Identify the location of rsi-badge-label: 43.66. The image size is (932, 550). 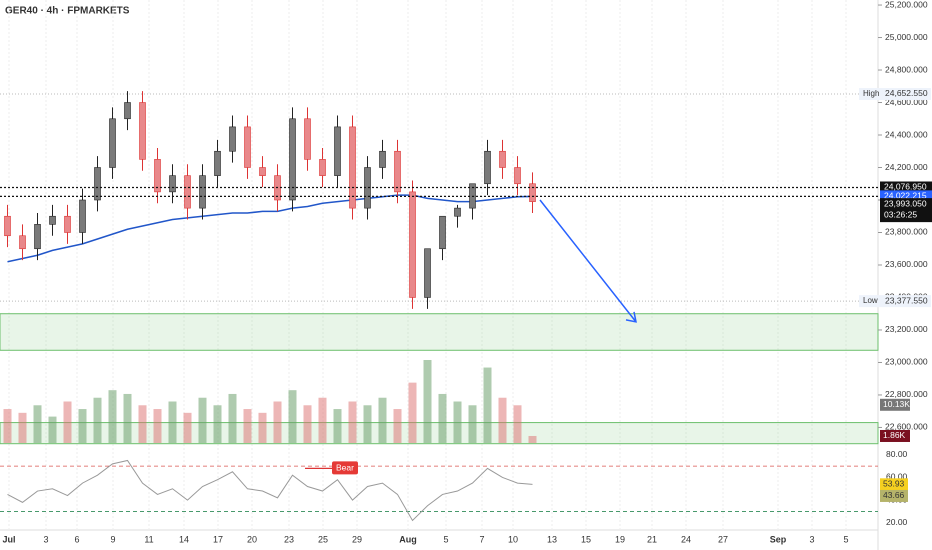
(894, 495).